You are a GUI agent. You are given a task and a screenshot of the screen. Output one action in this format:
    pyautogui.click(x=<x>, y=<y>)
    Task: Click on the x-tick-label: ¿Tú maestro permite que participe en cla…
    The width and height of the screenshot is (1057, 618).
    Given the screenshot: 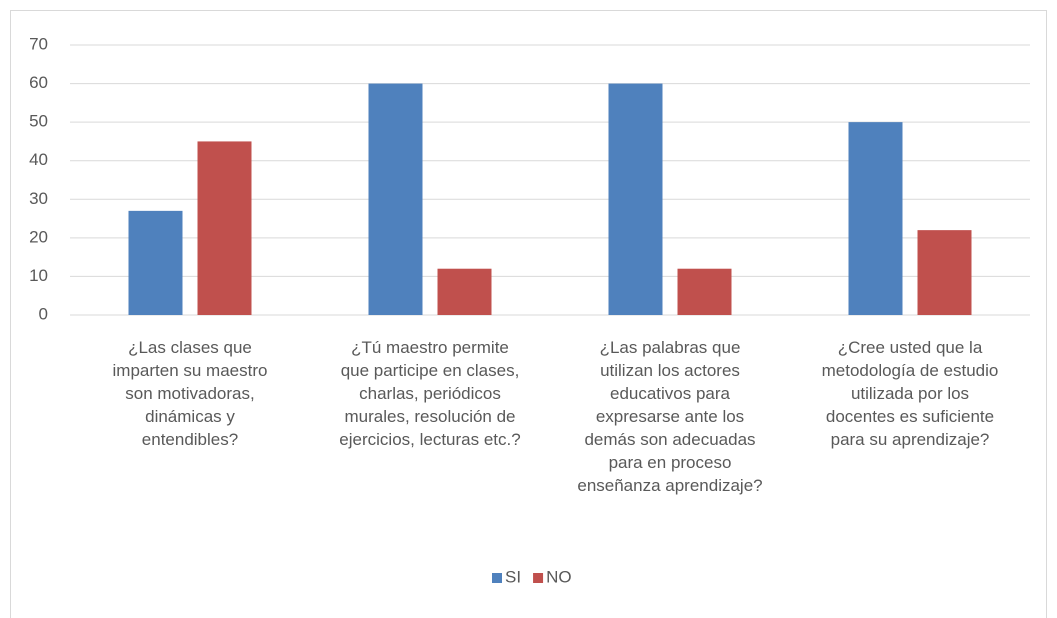 What is the action you would take?
    pyautogui.click(x=430, y=393)
    